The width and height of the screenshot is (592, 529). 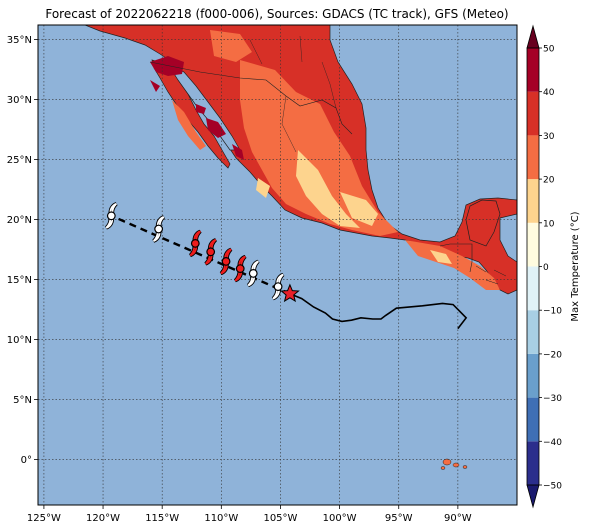 I want to click on y-tick-label: 15°N, so click(x=19, y=280).